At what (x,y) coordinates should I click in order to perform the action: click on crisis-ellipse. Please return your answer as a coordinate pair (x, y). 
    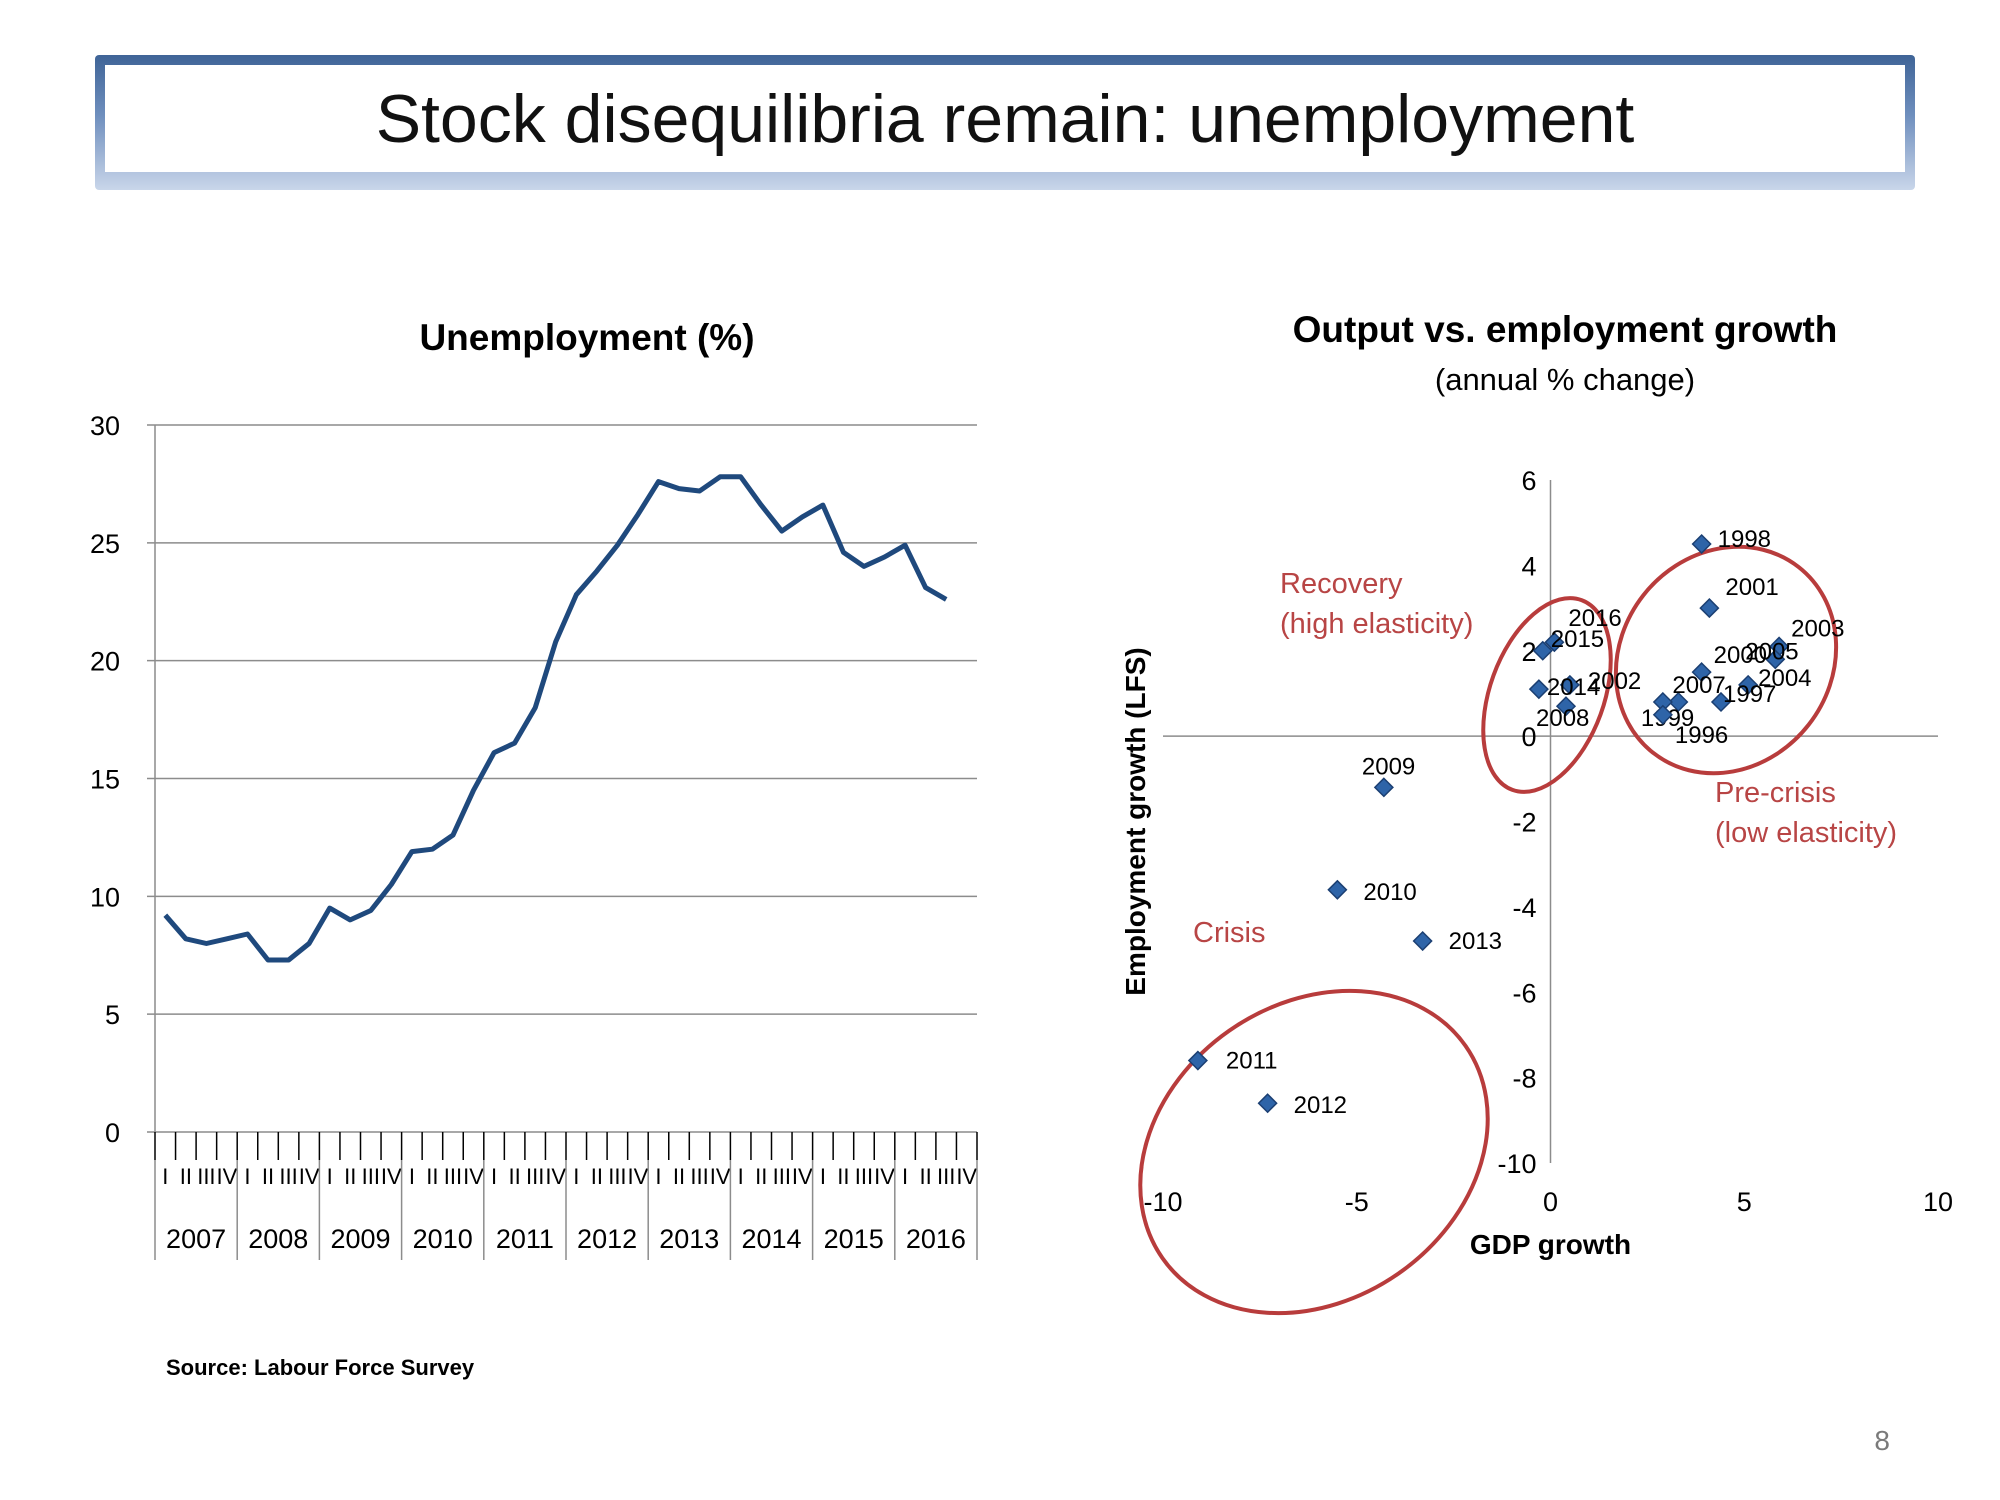
    Looking at the image, I should click on (1314, 1152).